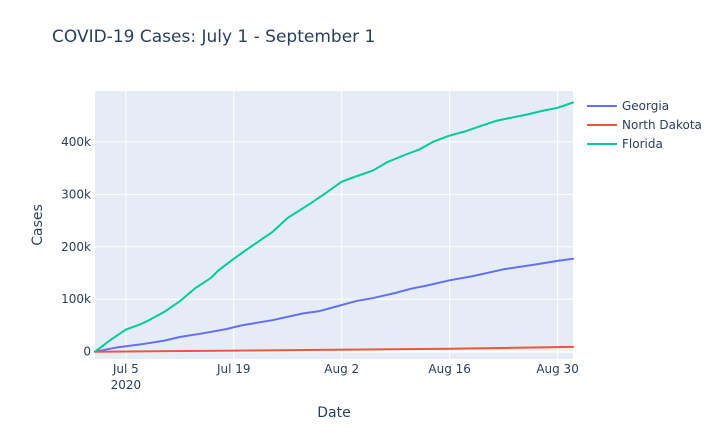  What do you see at coordinates (449, 369) in the screenshot?
I see `x-tick-label: Aug 16` at bounding box center [449, 369].